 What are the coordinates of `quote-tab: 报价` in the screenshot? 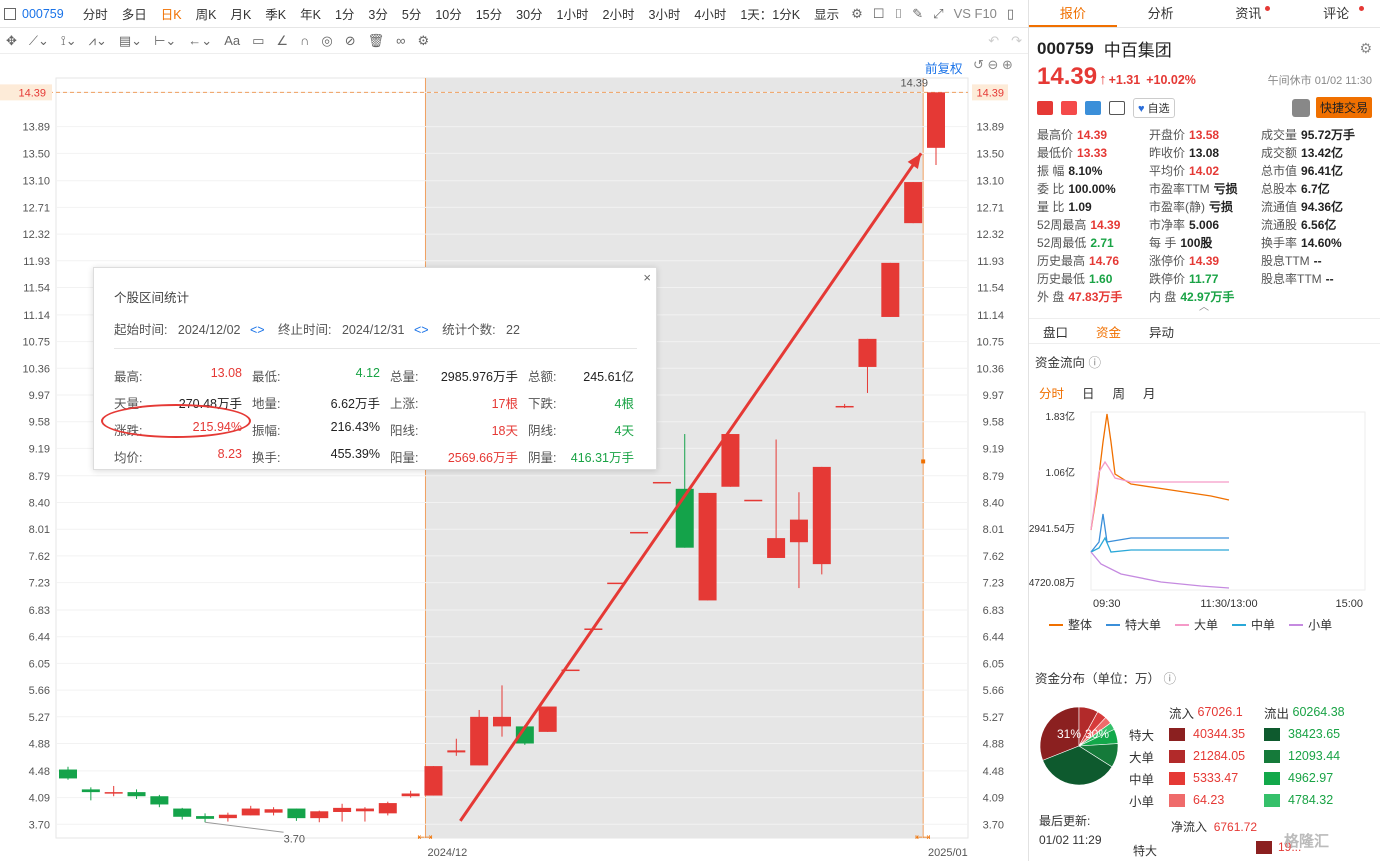 It's located at (1073, 13).